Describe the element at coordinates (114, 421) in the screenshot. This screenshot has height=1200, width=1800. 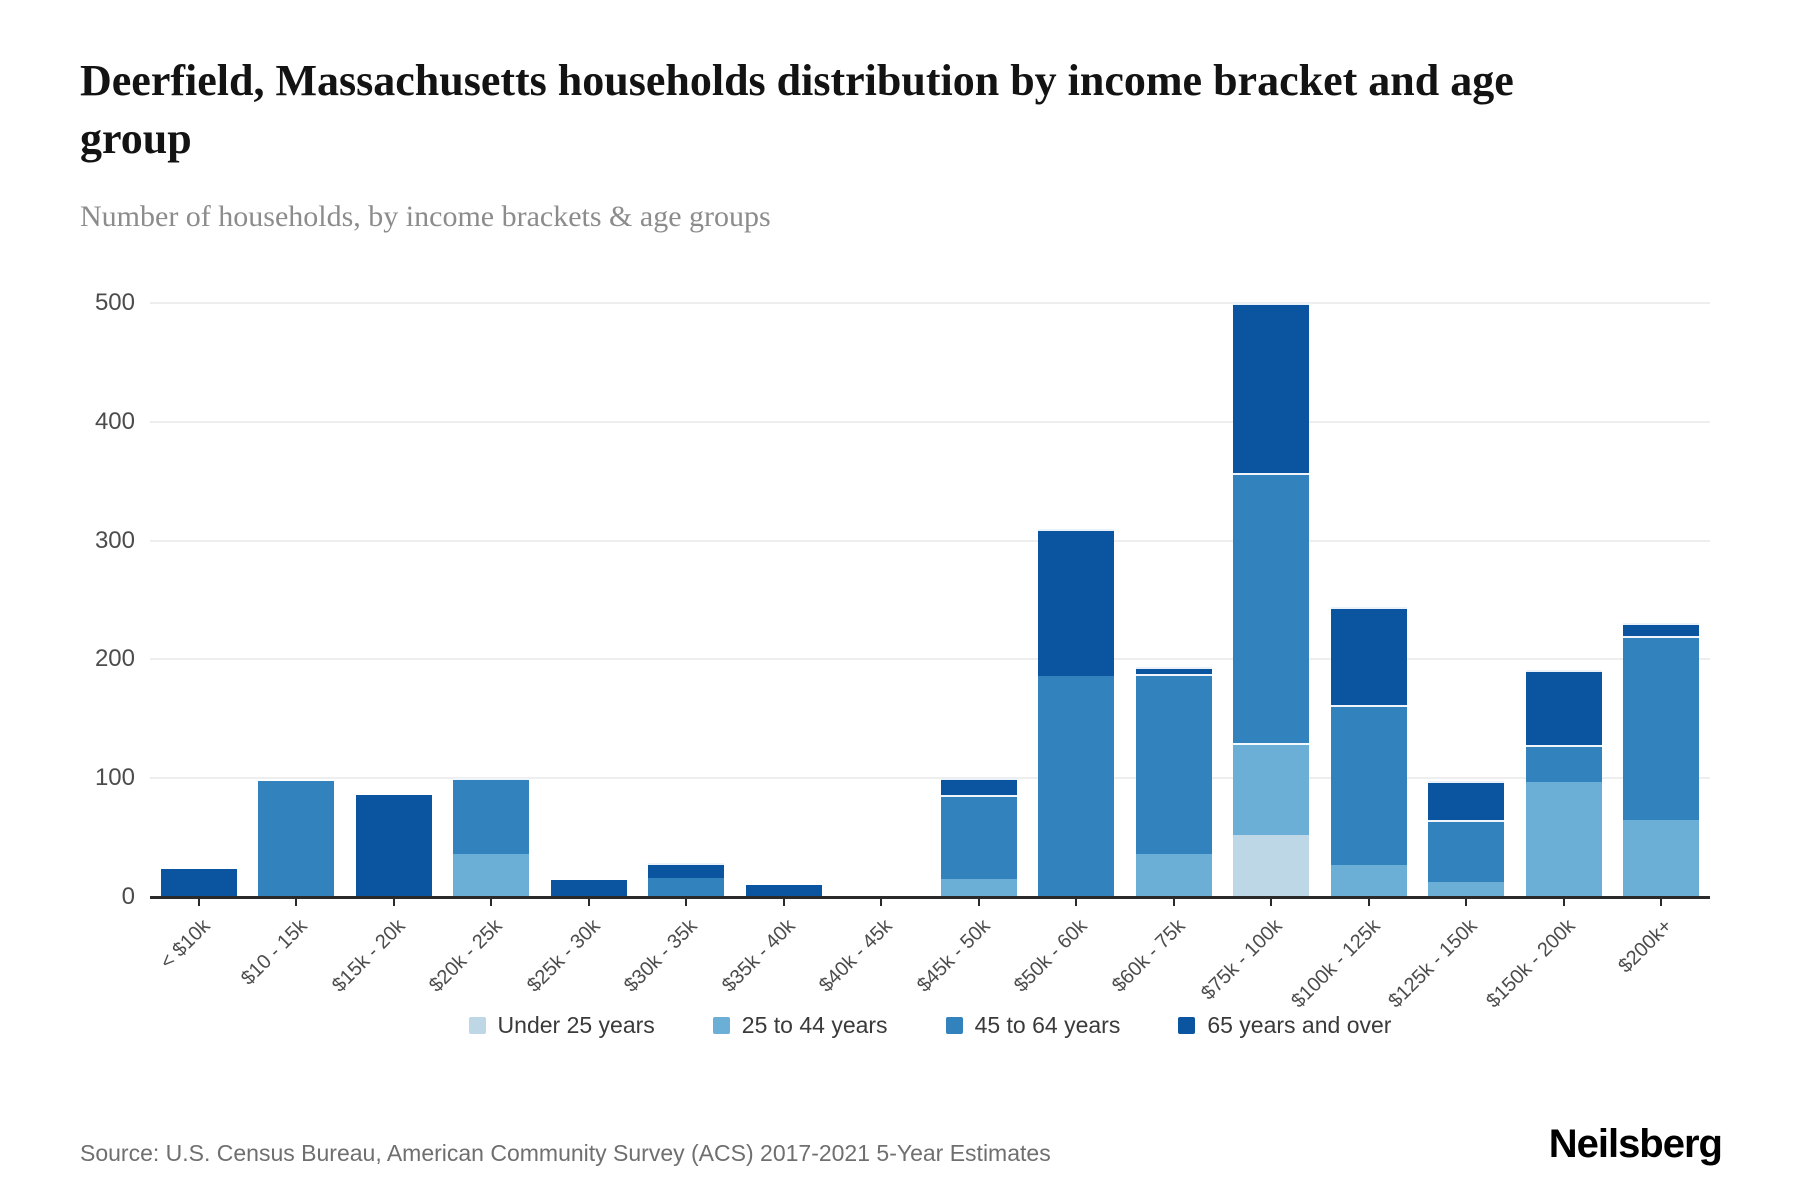
I see `y-axis-tick-label: 400` at that location.